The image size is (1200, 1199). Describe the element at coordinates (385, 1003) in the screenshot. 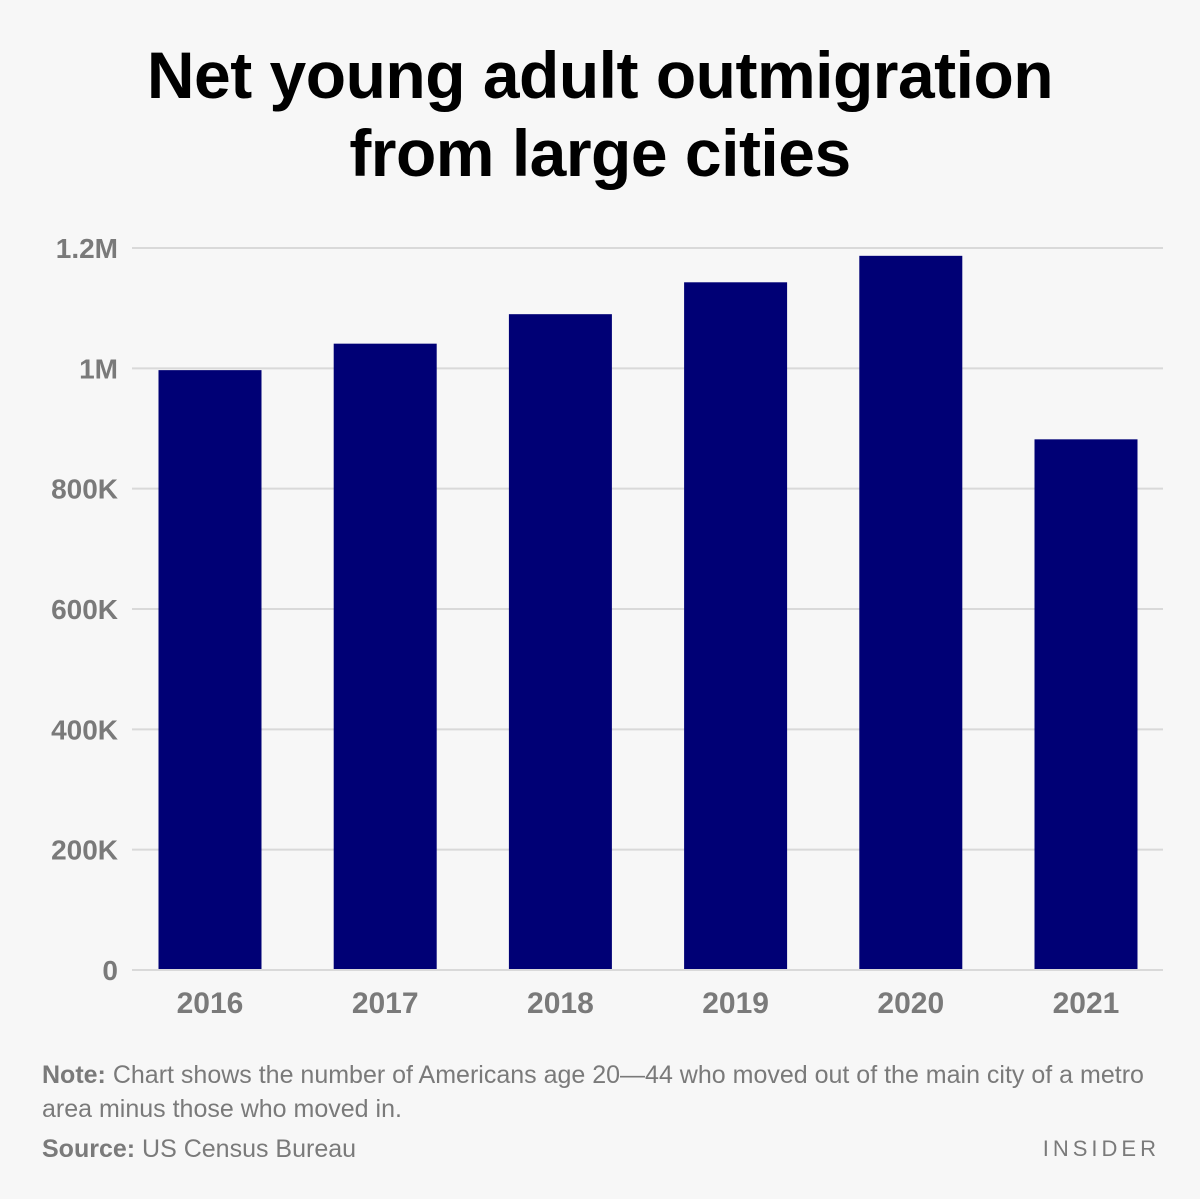

I see `x-tick-label-2017: 2017` at that location.